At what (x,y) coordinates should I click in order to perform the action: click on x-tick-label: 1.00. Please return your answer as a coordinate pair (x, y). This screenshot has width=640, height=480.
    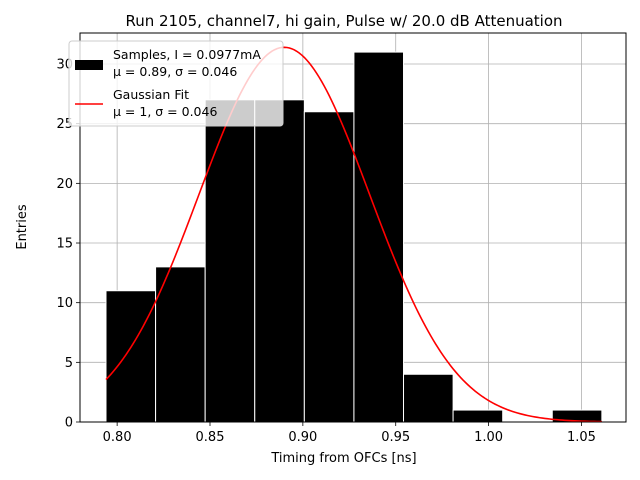
    Looking at the image, I should click on (488, 437).